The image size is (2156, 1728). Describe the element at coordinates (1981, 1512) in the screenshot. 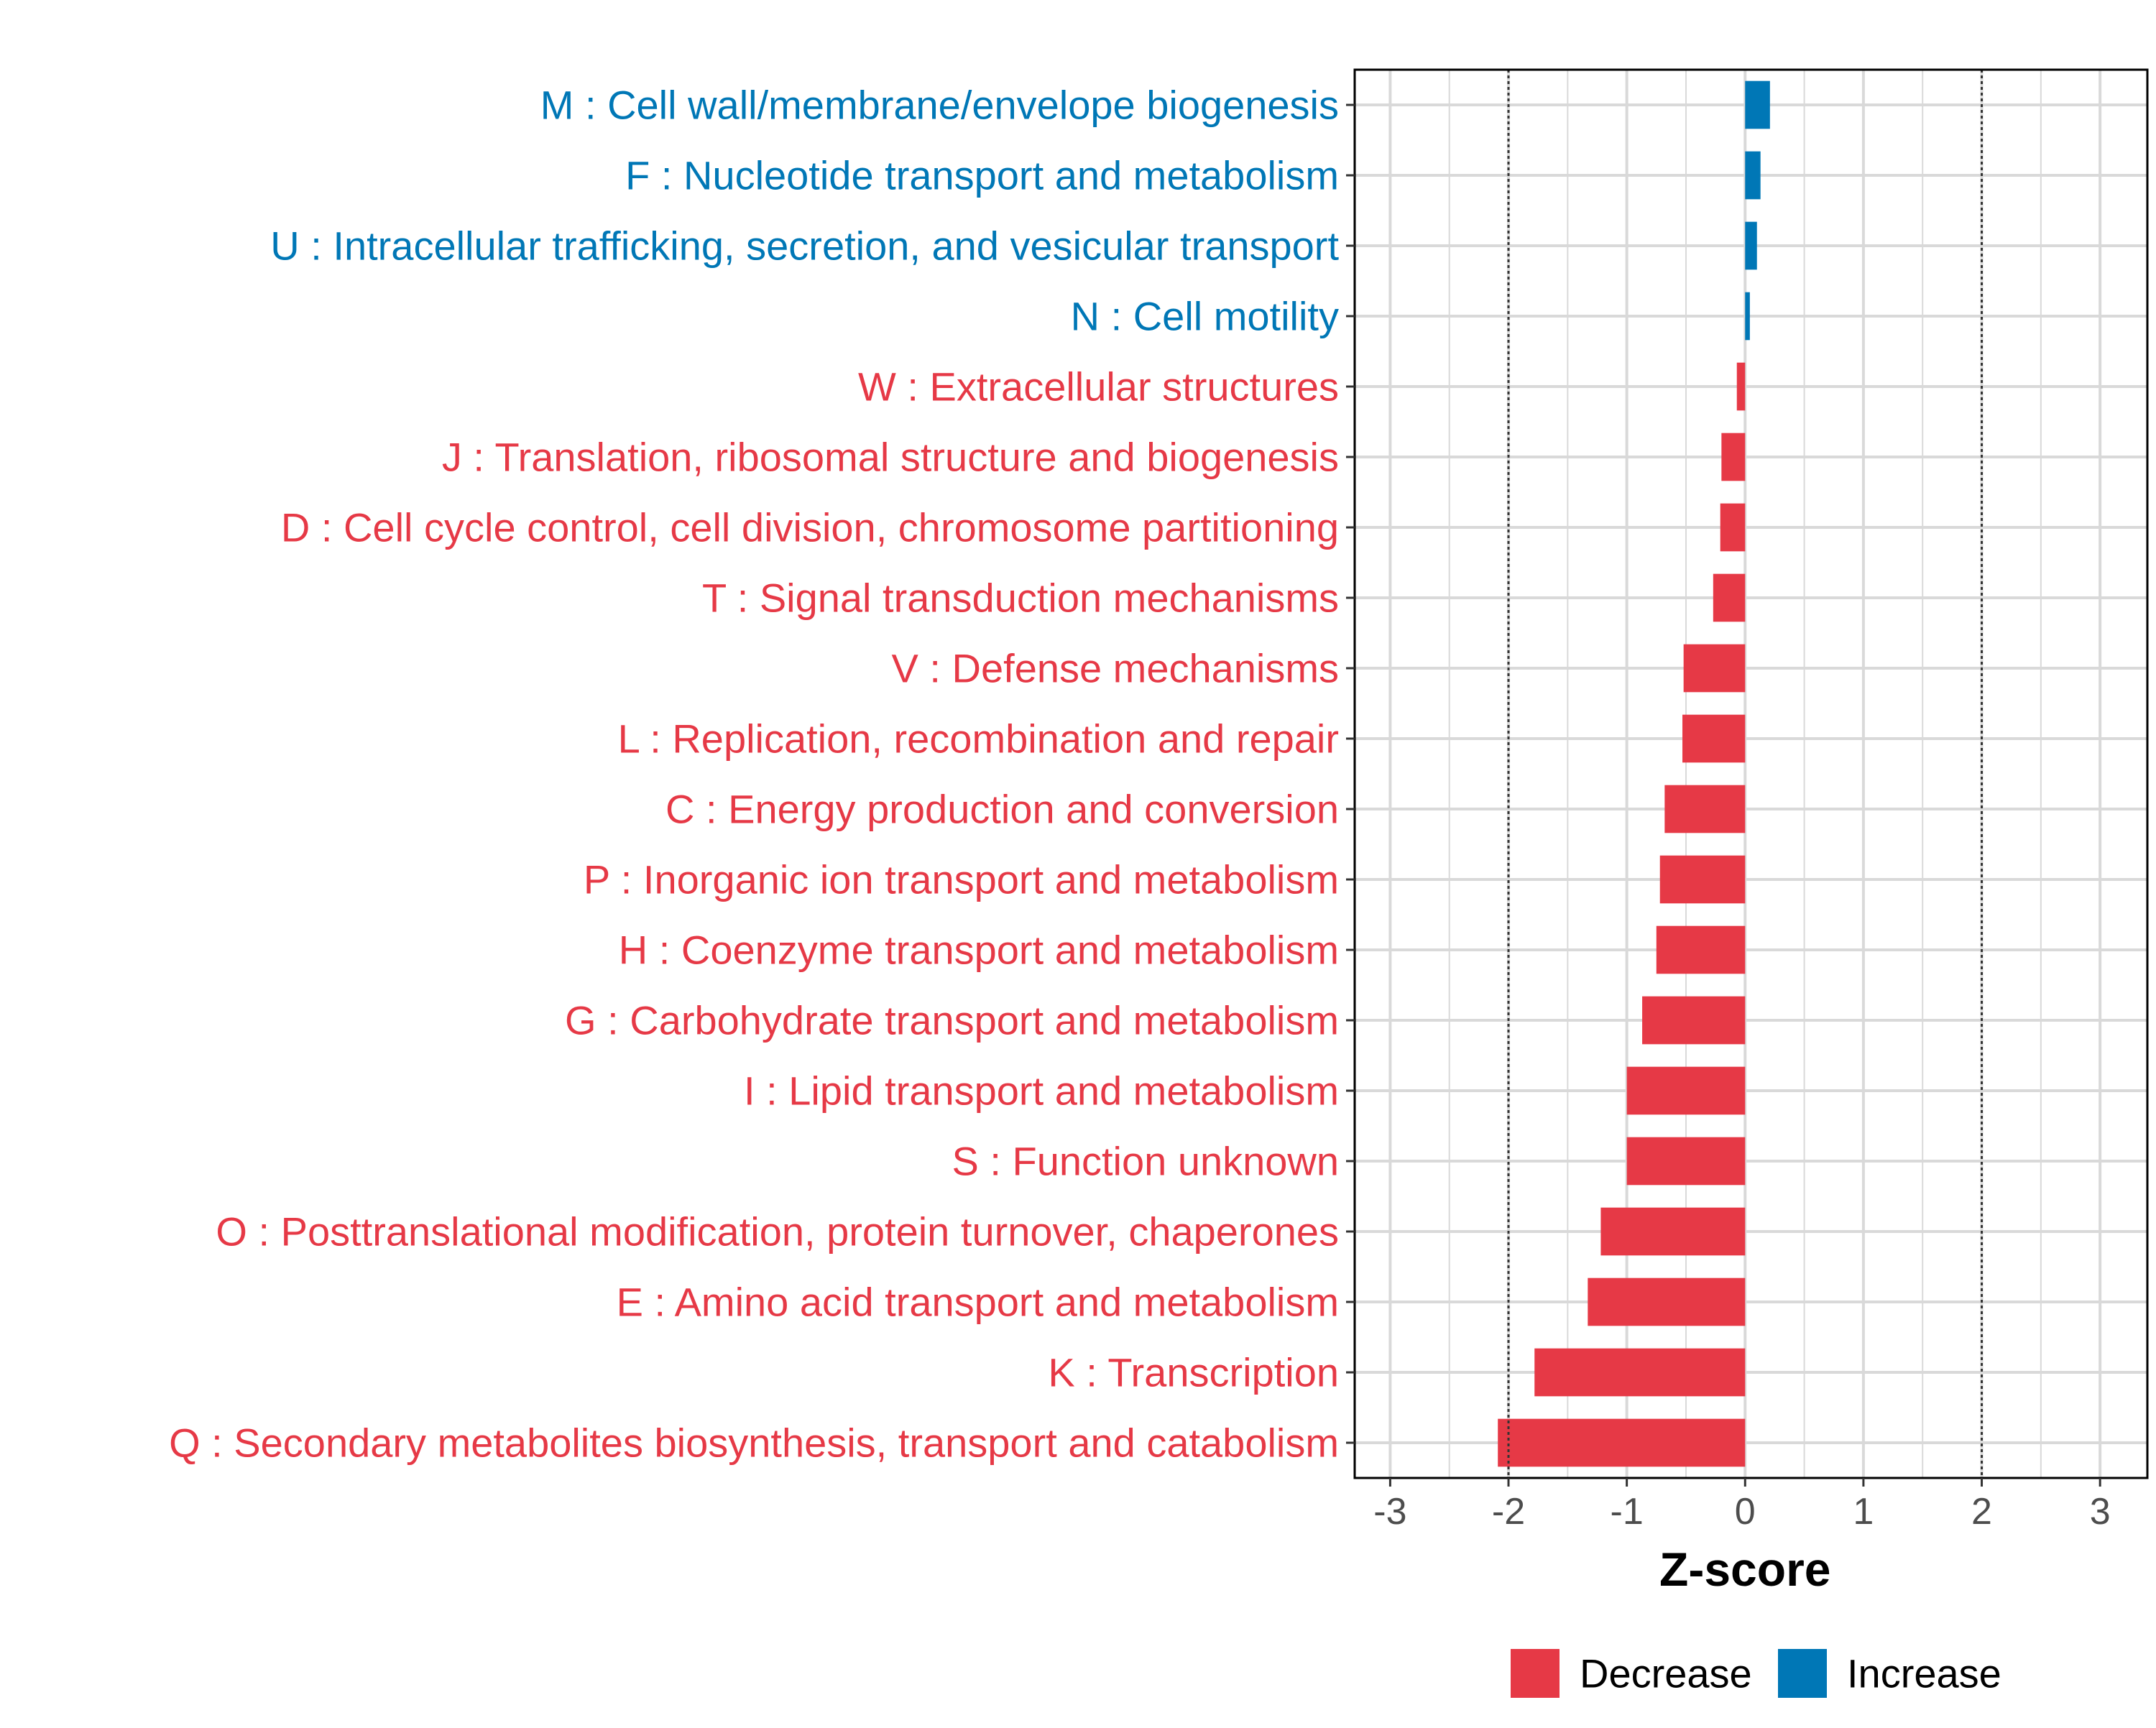

I see `x-tick-label: 2` at that location.